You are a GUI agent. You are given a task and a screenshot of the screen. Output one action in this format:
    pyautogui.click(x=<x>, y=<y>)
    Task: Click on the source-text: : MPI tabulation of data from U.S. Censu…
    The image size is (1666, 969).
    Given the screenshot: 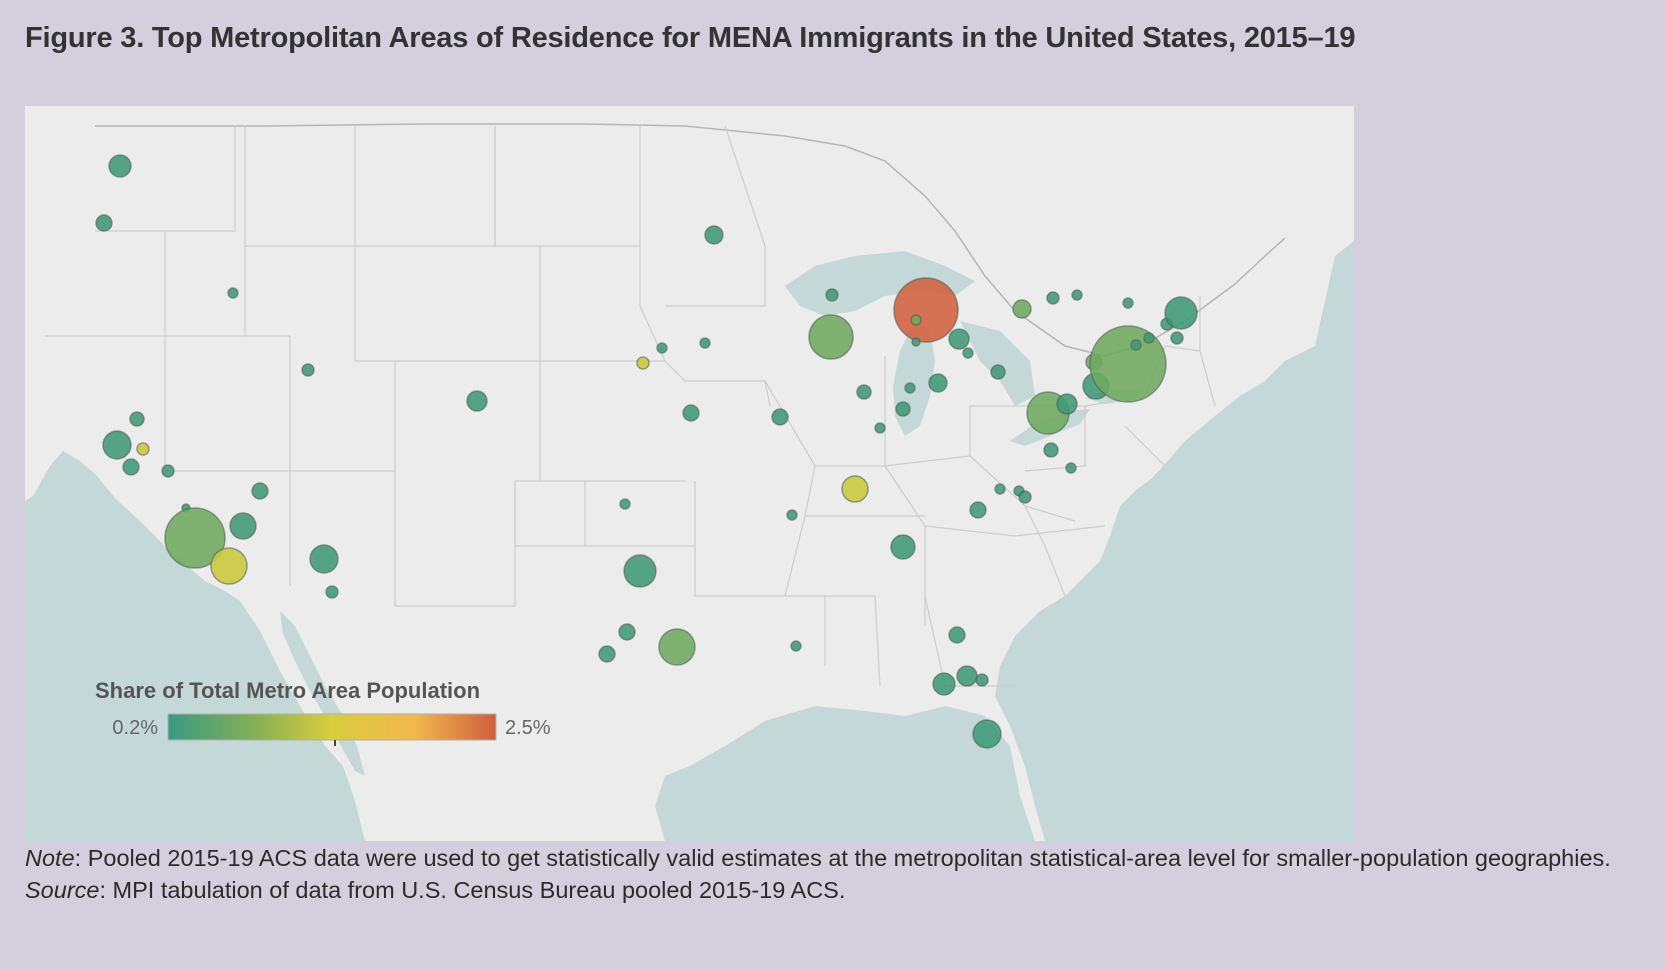 What is the action you would take?
    pyautogui.click(x=472, y=890)
    